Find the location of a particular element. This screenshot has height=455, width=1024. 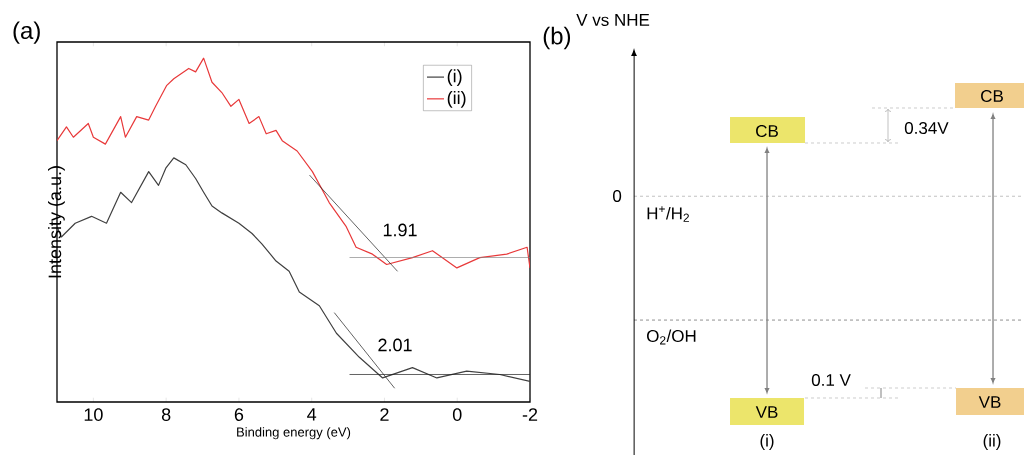

text: V vs NHE is located at coordinates (613, 20).